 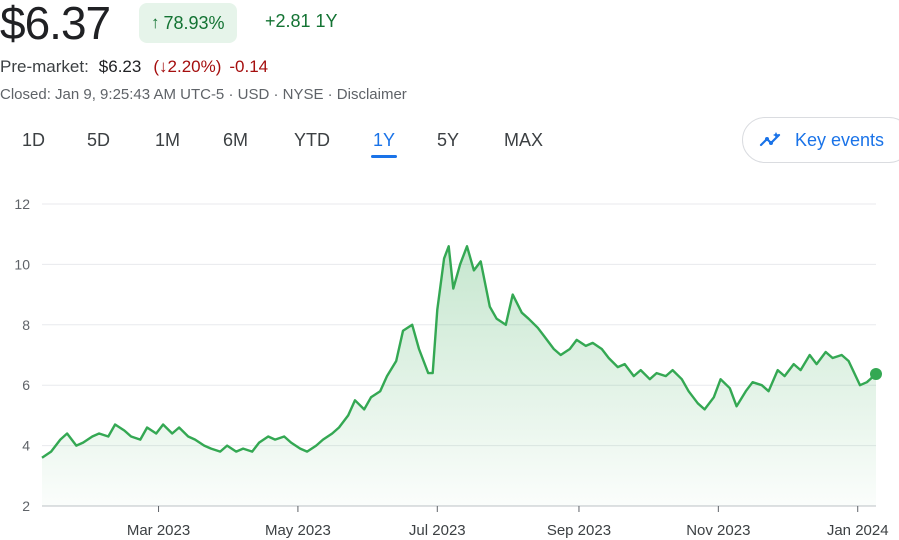 What do you see at coordinates (44, 66) in the screenshot?
I see `premarket-label: Pre-market:` at bounding box center [44, 66].